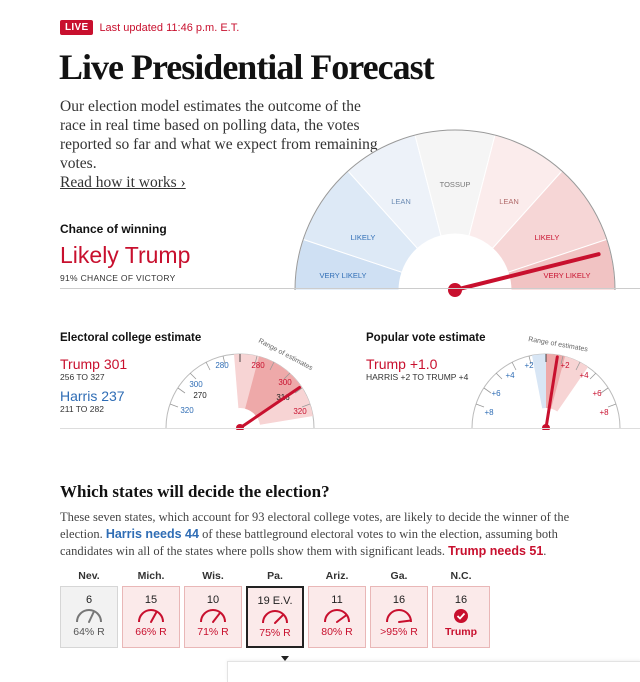  What do you see at coordinates (455, 184) in the screenshot?
I see `label-tossup: TOSSUP` at bounding box center [455, 184].